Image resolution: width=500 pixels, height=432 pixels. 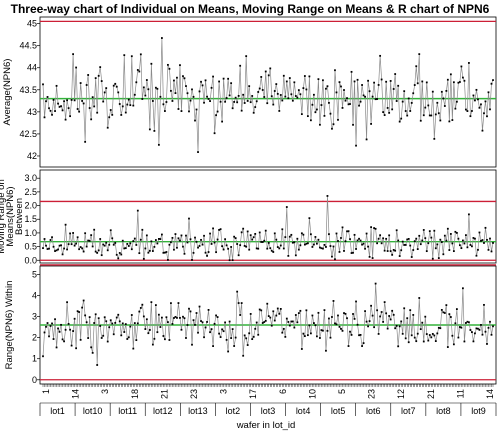 What do you see at coordinates (268, 411) in the screenshot?
I see `x-group-label: lot3` at bounding box center [268, 411].